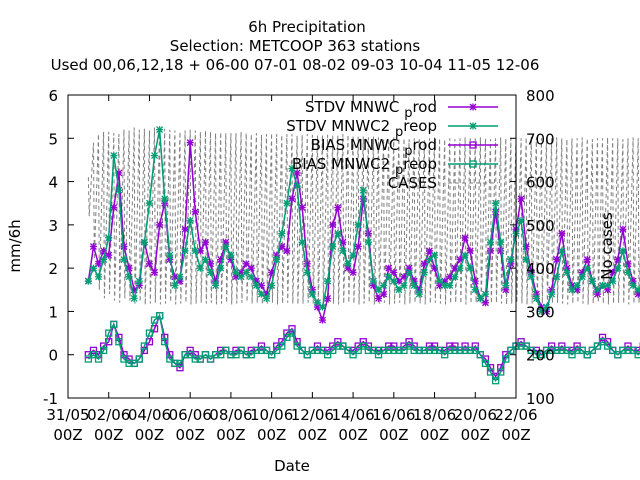  I want to click on x-tick-label: 14/06 00Z, so click(352, 425).